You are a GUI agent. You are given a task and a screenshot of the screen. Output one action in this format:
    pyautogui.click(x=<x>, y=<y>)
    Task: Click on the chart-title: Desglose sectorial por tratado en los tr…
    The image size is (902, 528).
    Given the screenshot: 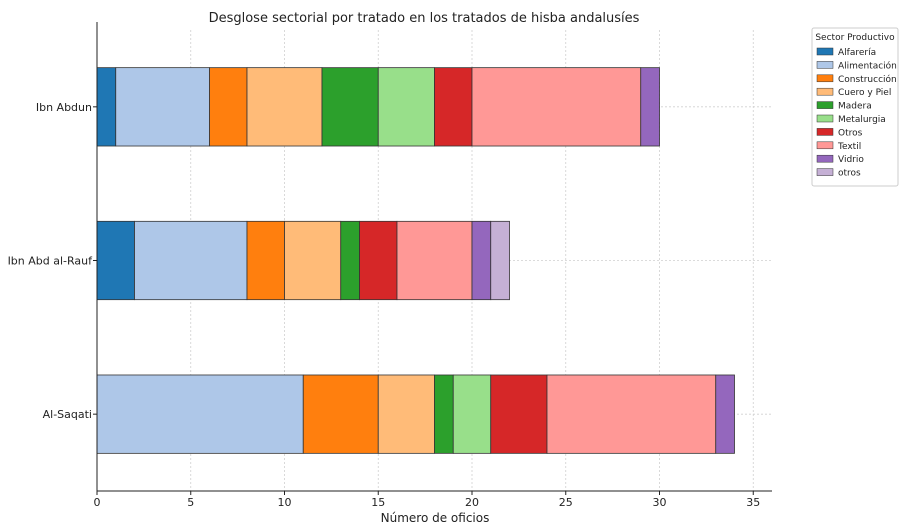 What is the action you would take?
    pyautogui.click(x=424, y=18)
    